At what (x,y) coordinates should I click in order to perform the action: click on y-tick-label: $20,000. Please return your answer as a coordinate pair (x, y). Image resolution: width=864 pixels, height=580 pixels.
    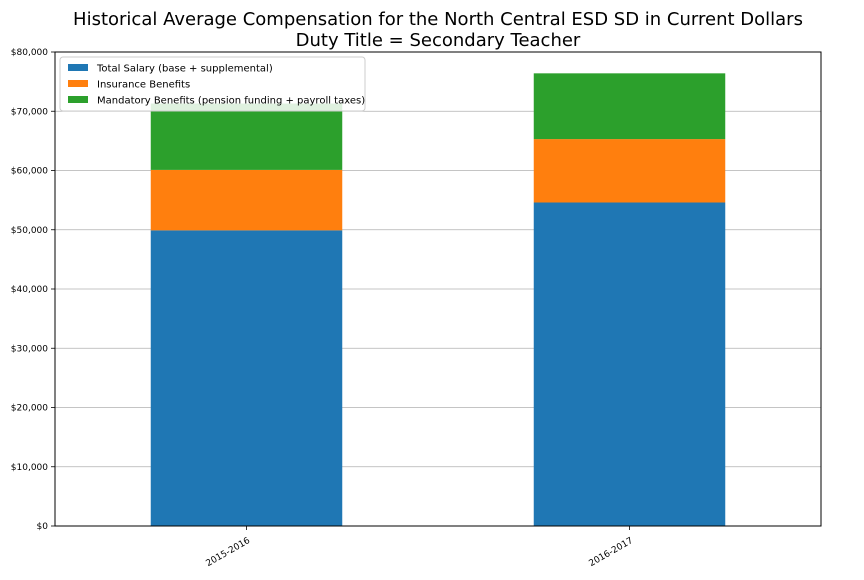
    Looking at the image, I should click on (29, 409).